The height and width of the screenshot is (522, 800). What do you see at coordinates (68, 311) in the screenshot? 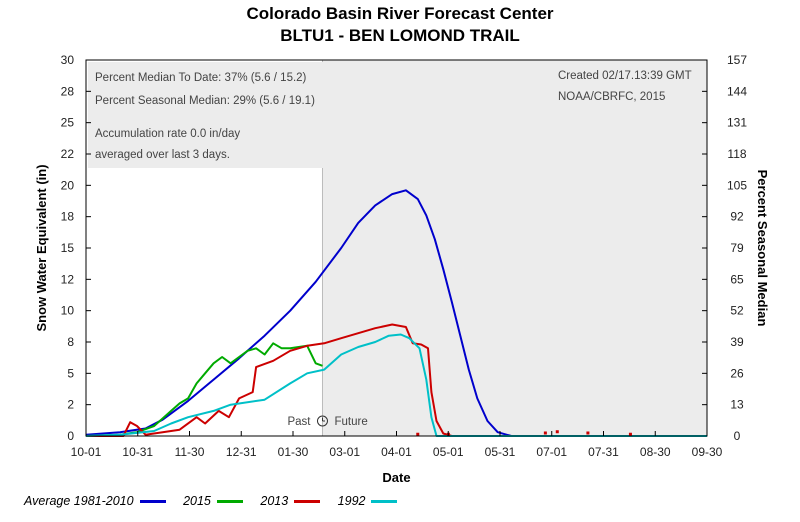
I see `y-tick-label-4: 10` at bounding box center [68, 311].